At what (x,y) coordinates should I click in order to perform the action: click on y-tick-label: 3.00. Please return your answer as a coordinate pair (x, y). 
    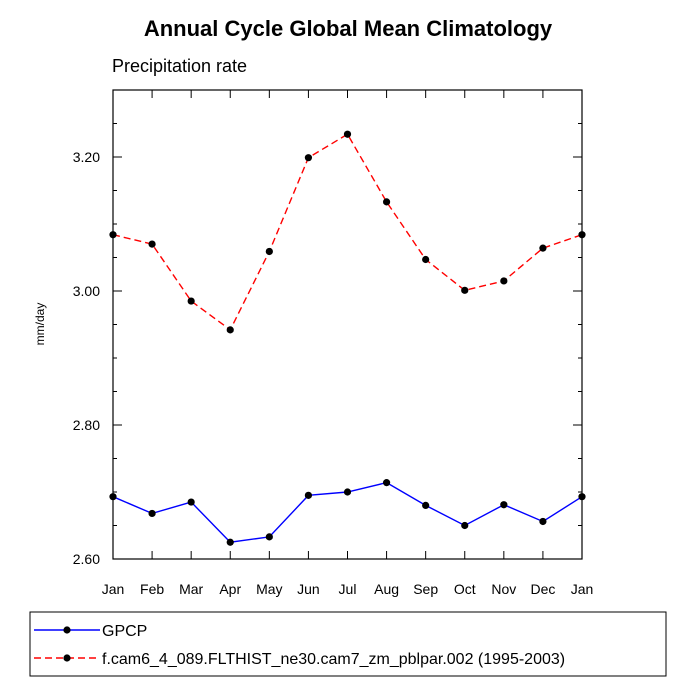
    Looking at the image, I should click on (86, 291).